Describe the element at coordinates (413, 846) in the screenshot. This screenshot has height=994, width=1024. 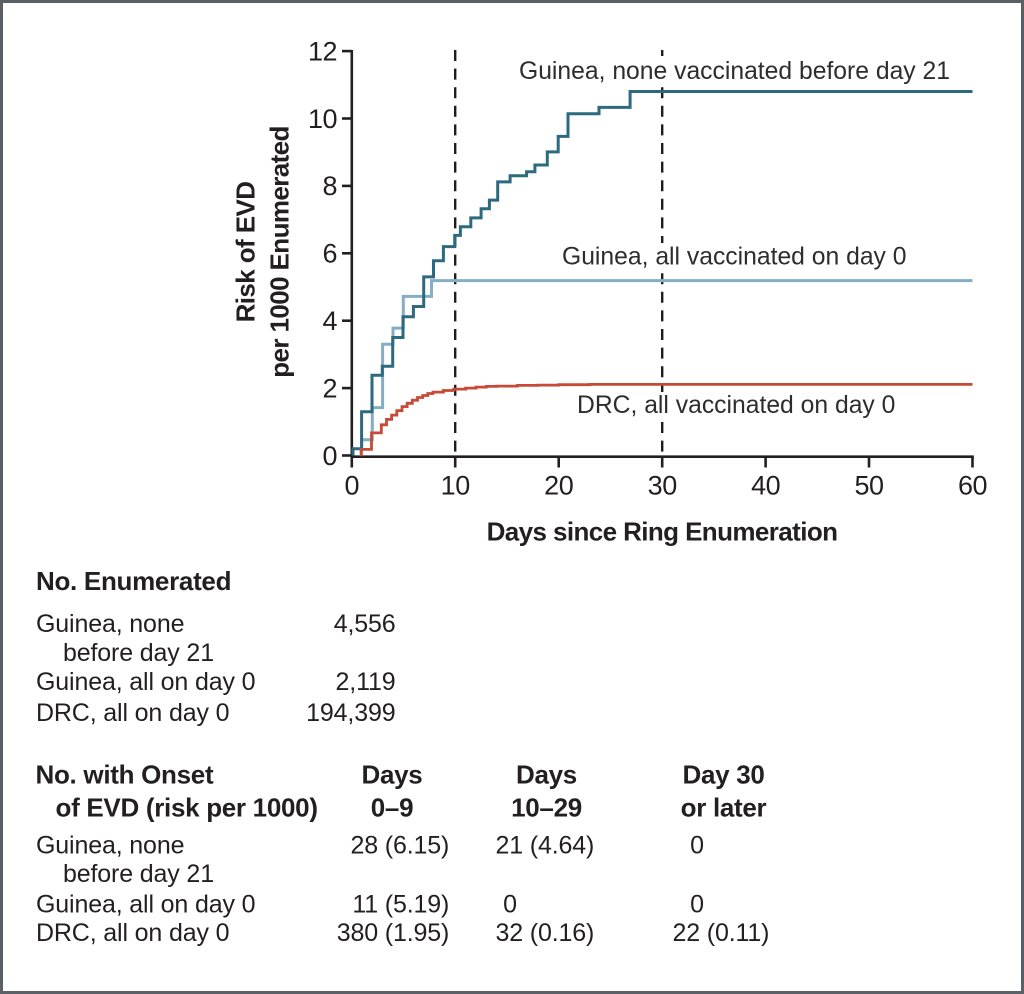
I see `svg-text: (6.15)` at that location.